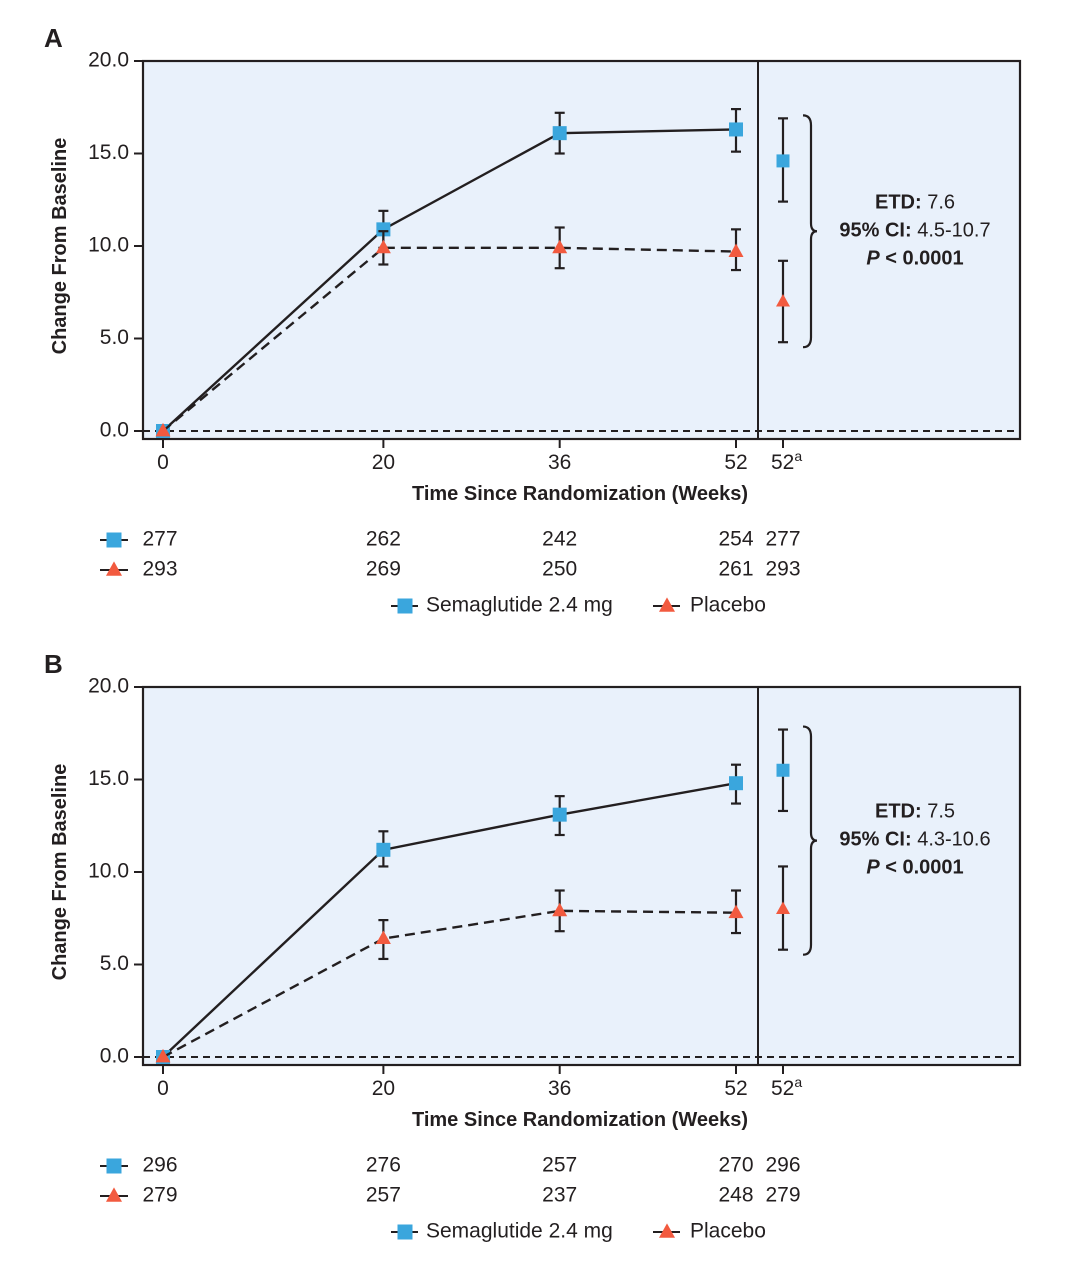 Image resolution: width=1080 pixels, height=1263 pixels. What do you see at coordinates (783, 161) in the screenshot?
I see `semaglutide-endpoint-point` at bounding box center [783, 161].